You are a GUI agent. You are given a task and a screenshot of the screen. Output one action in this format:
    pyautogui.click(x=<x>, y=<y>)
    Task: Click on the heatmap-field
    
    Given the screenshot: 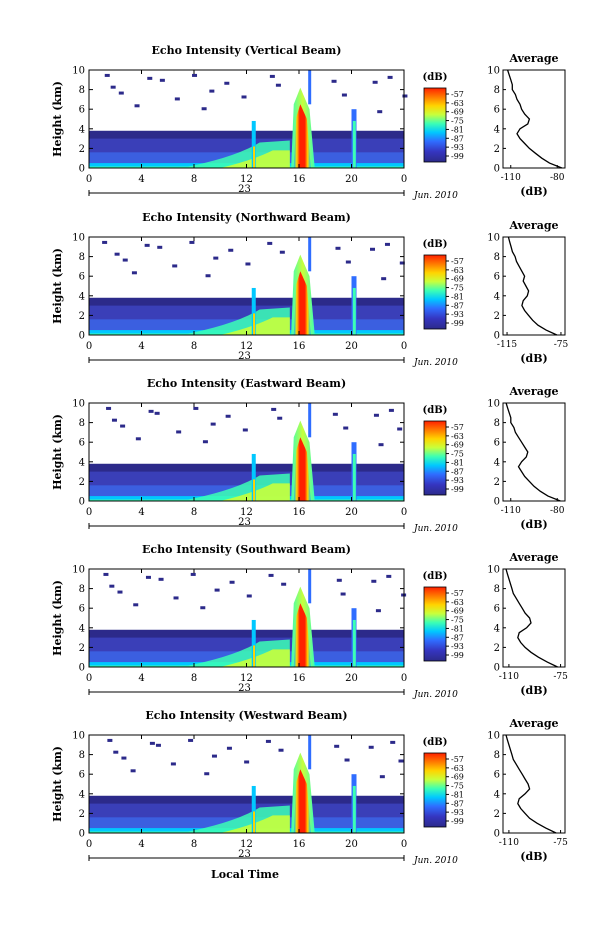 What is the action you would take?
    pyautogui.click(x=246, y=784)
    